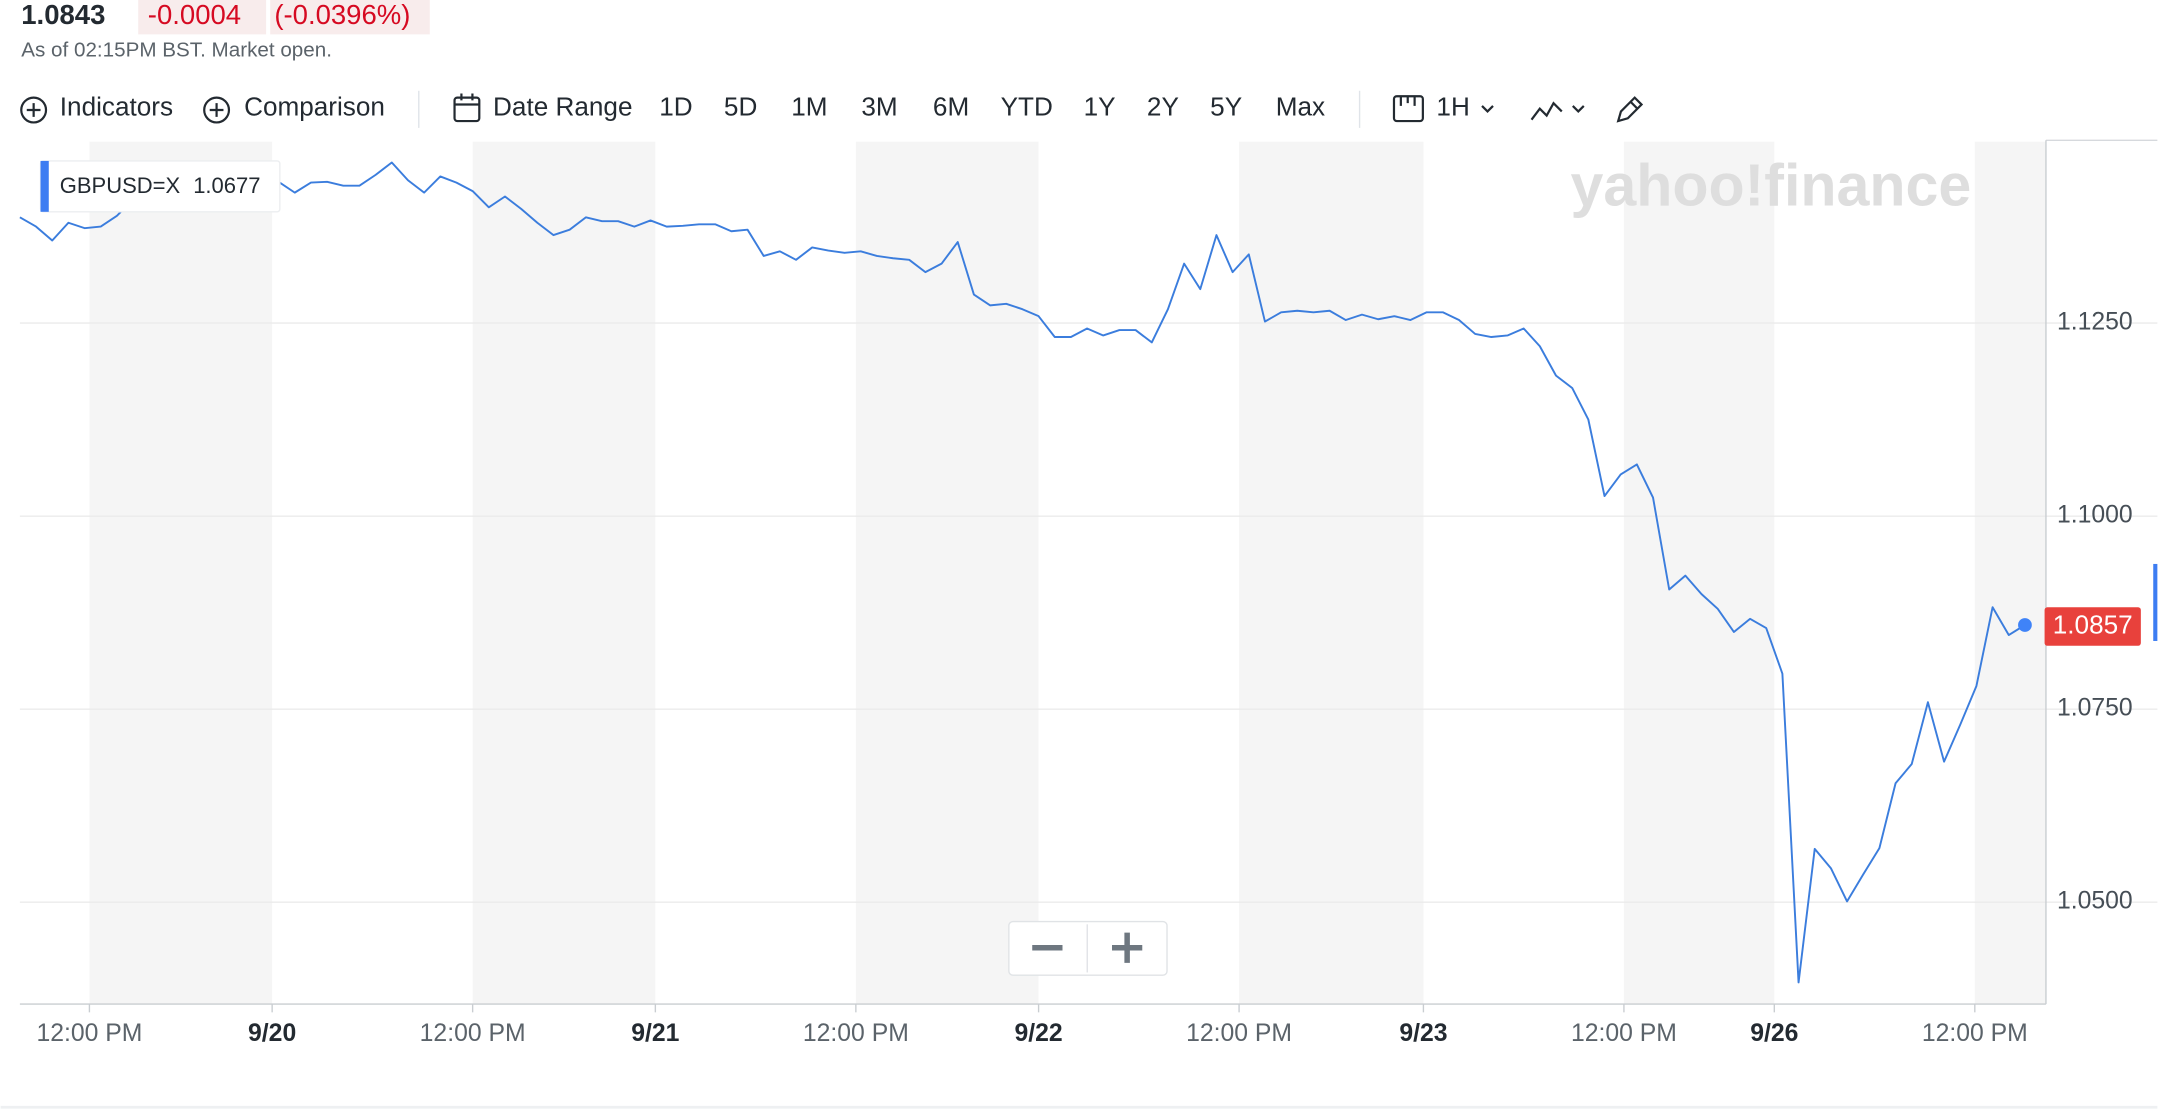 The image size is (2158, 1110). I want to click on price-tag-label: 1.0857, so click(2093, 624).